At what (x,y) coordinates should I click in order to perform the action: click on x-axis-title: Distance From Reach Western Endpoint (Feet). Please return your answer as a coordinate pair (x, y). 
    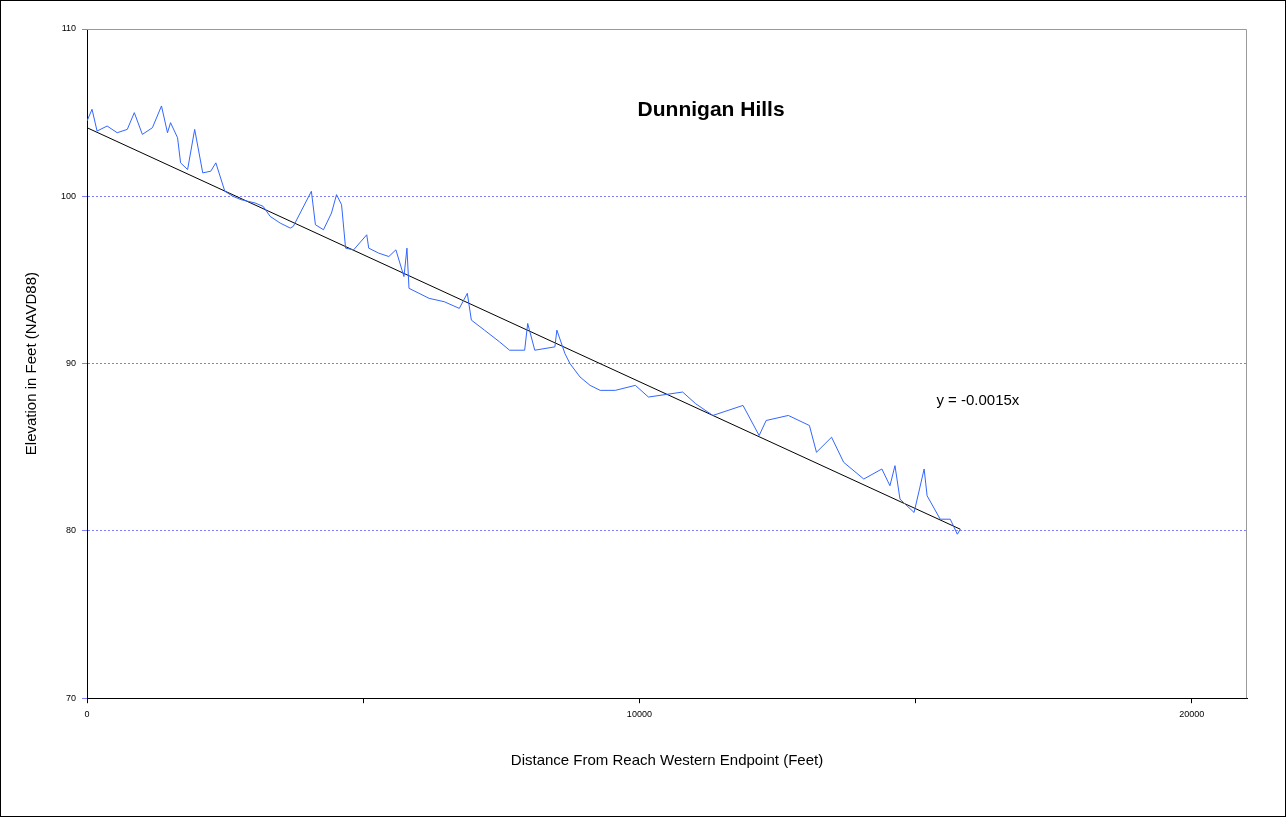
    Looking at the image, I should click on (667, 760).